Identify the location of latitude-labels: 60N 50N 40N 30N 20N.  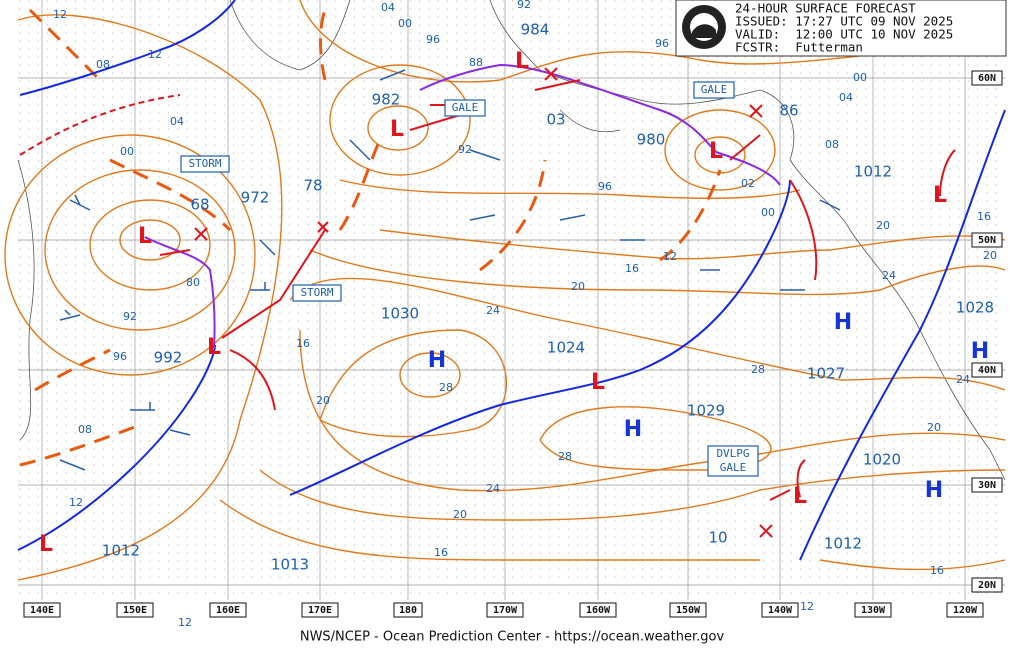
(987, 331).